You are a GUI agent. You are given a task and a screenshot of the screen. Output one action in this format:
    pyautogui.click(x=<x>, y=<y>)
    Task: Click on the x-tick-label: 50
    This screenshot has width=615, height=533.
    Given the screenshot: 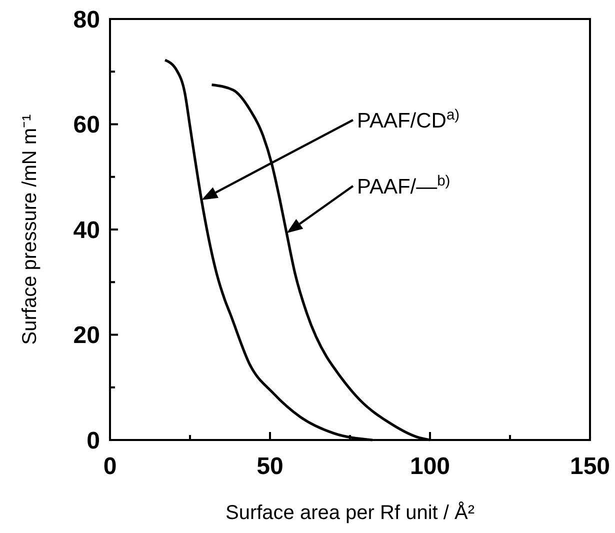 What is the action you would take?
    pyautogui.click(x=270, y=466)
    